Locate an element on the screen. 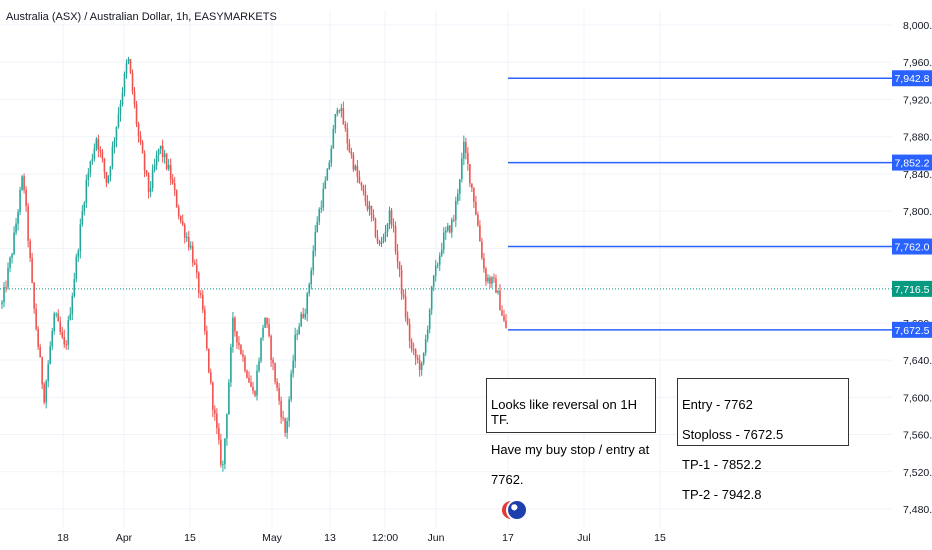  current-price-badge is located at coordinates (912, 288).